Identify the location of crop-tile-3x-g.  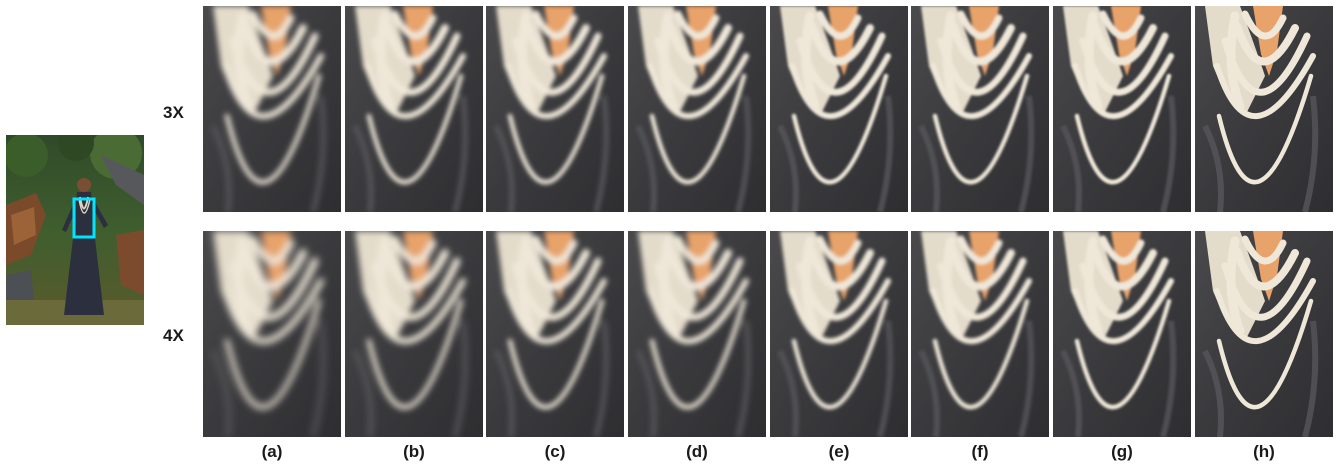
(1122, 109).